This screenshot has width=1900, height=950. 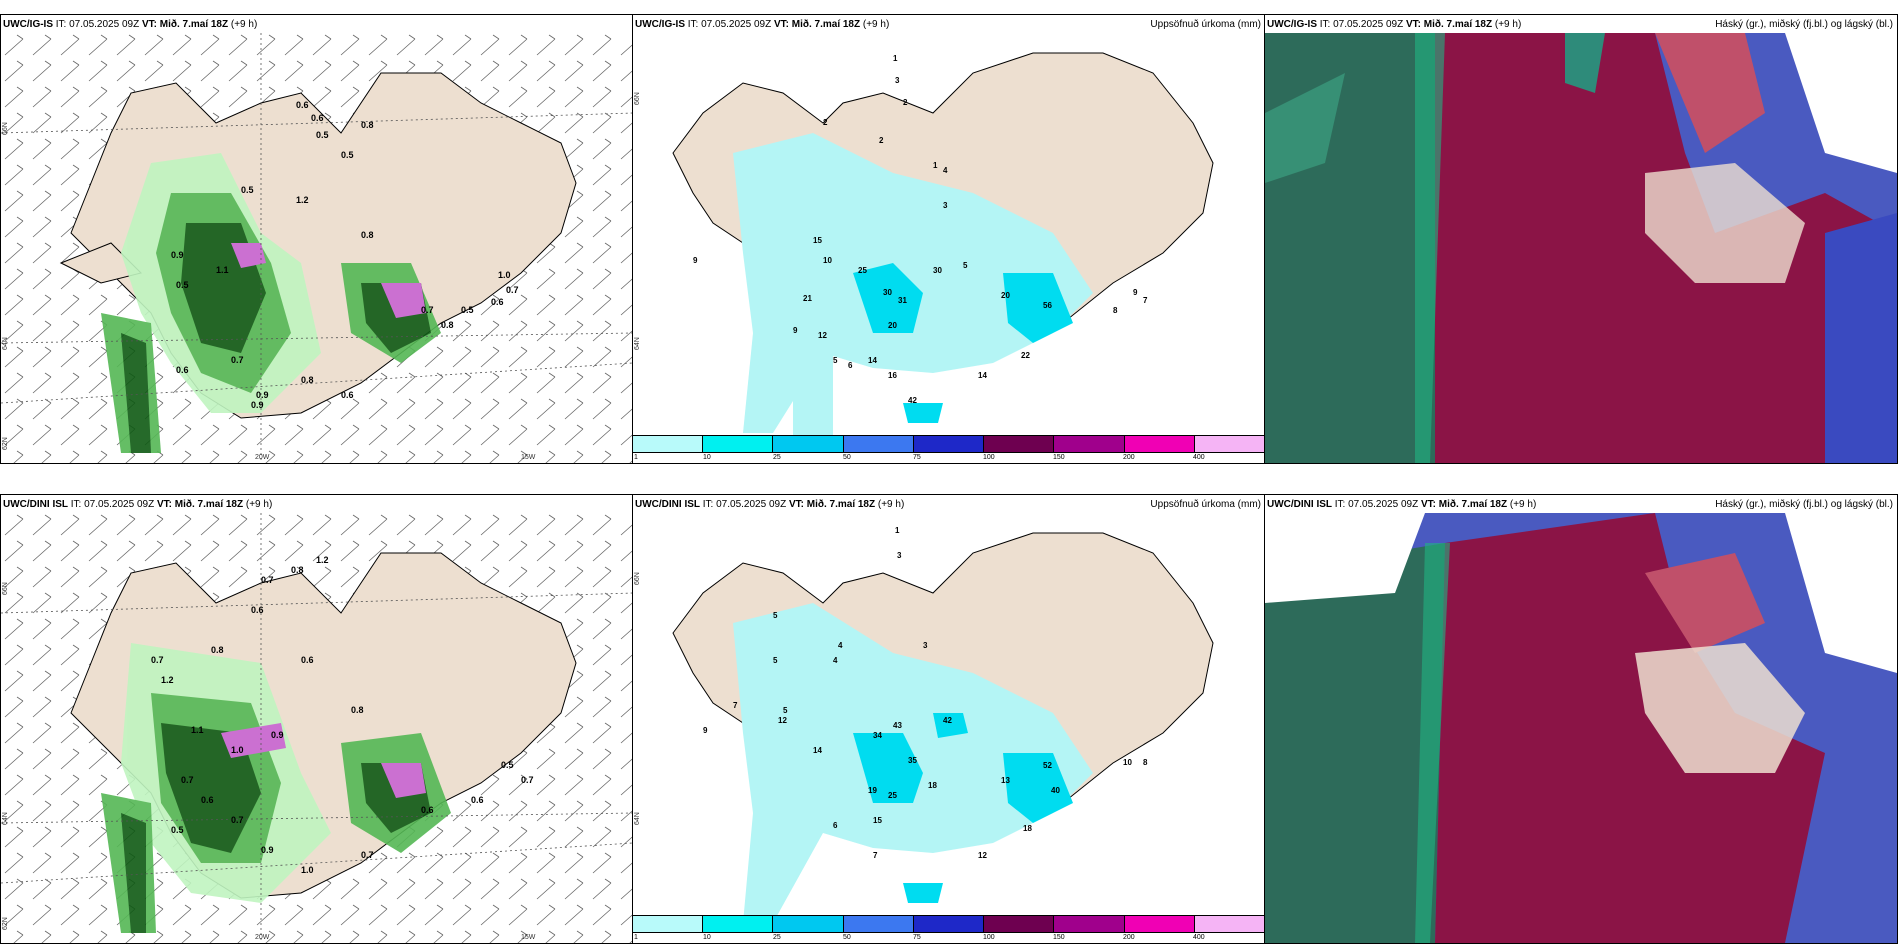 I want to click on model-name: UWC/IG-IS, so click(x=660, y=24).